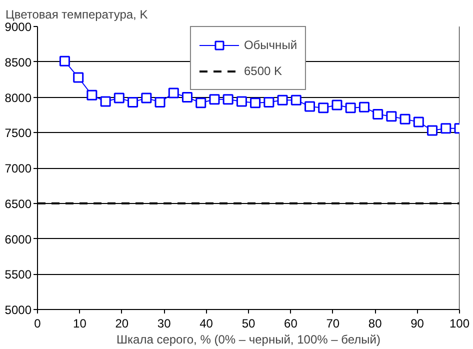 The image size is (473, 349). Describe the element at coordinates (248, 339) in the screenshot. I see `x-axis-title: Шкала серого, % (0% – черный, 100% – белый)` at that location.